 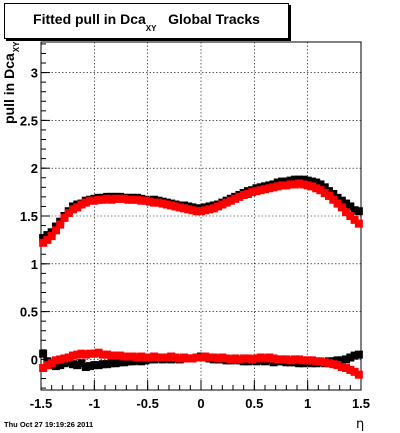 I want to click on y-tick-label: 1.5, so click(x=29, y=216).